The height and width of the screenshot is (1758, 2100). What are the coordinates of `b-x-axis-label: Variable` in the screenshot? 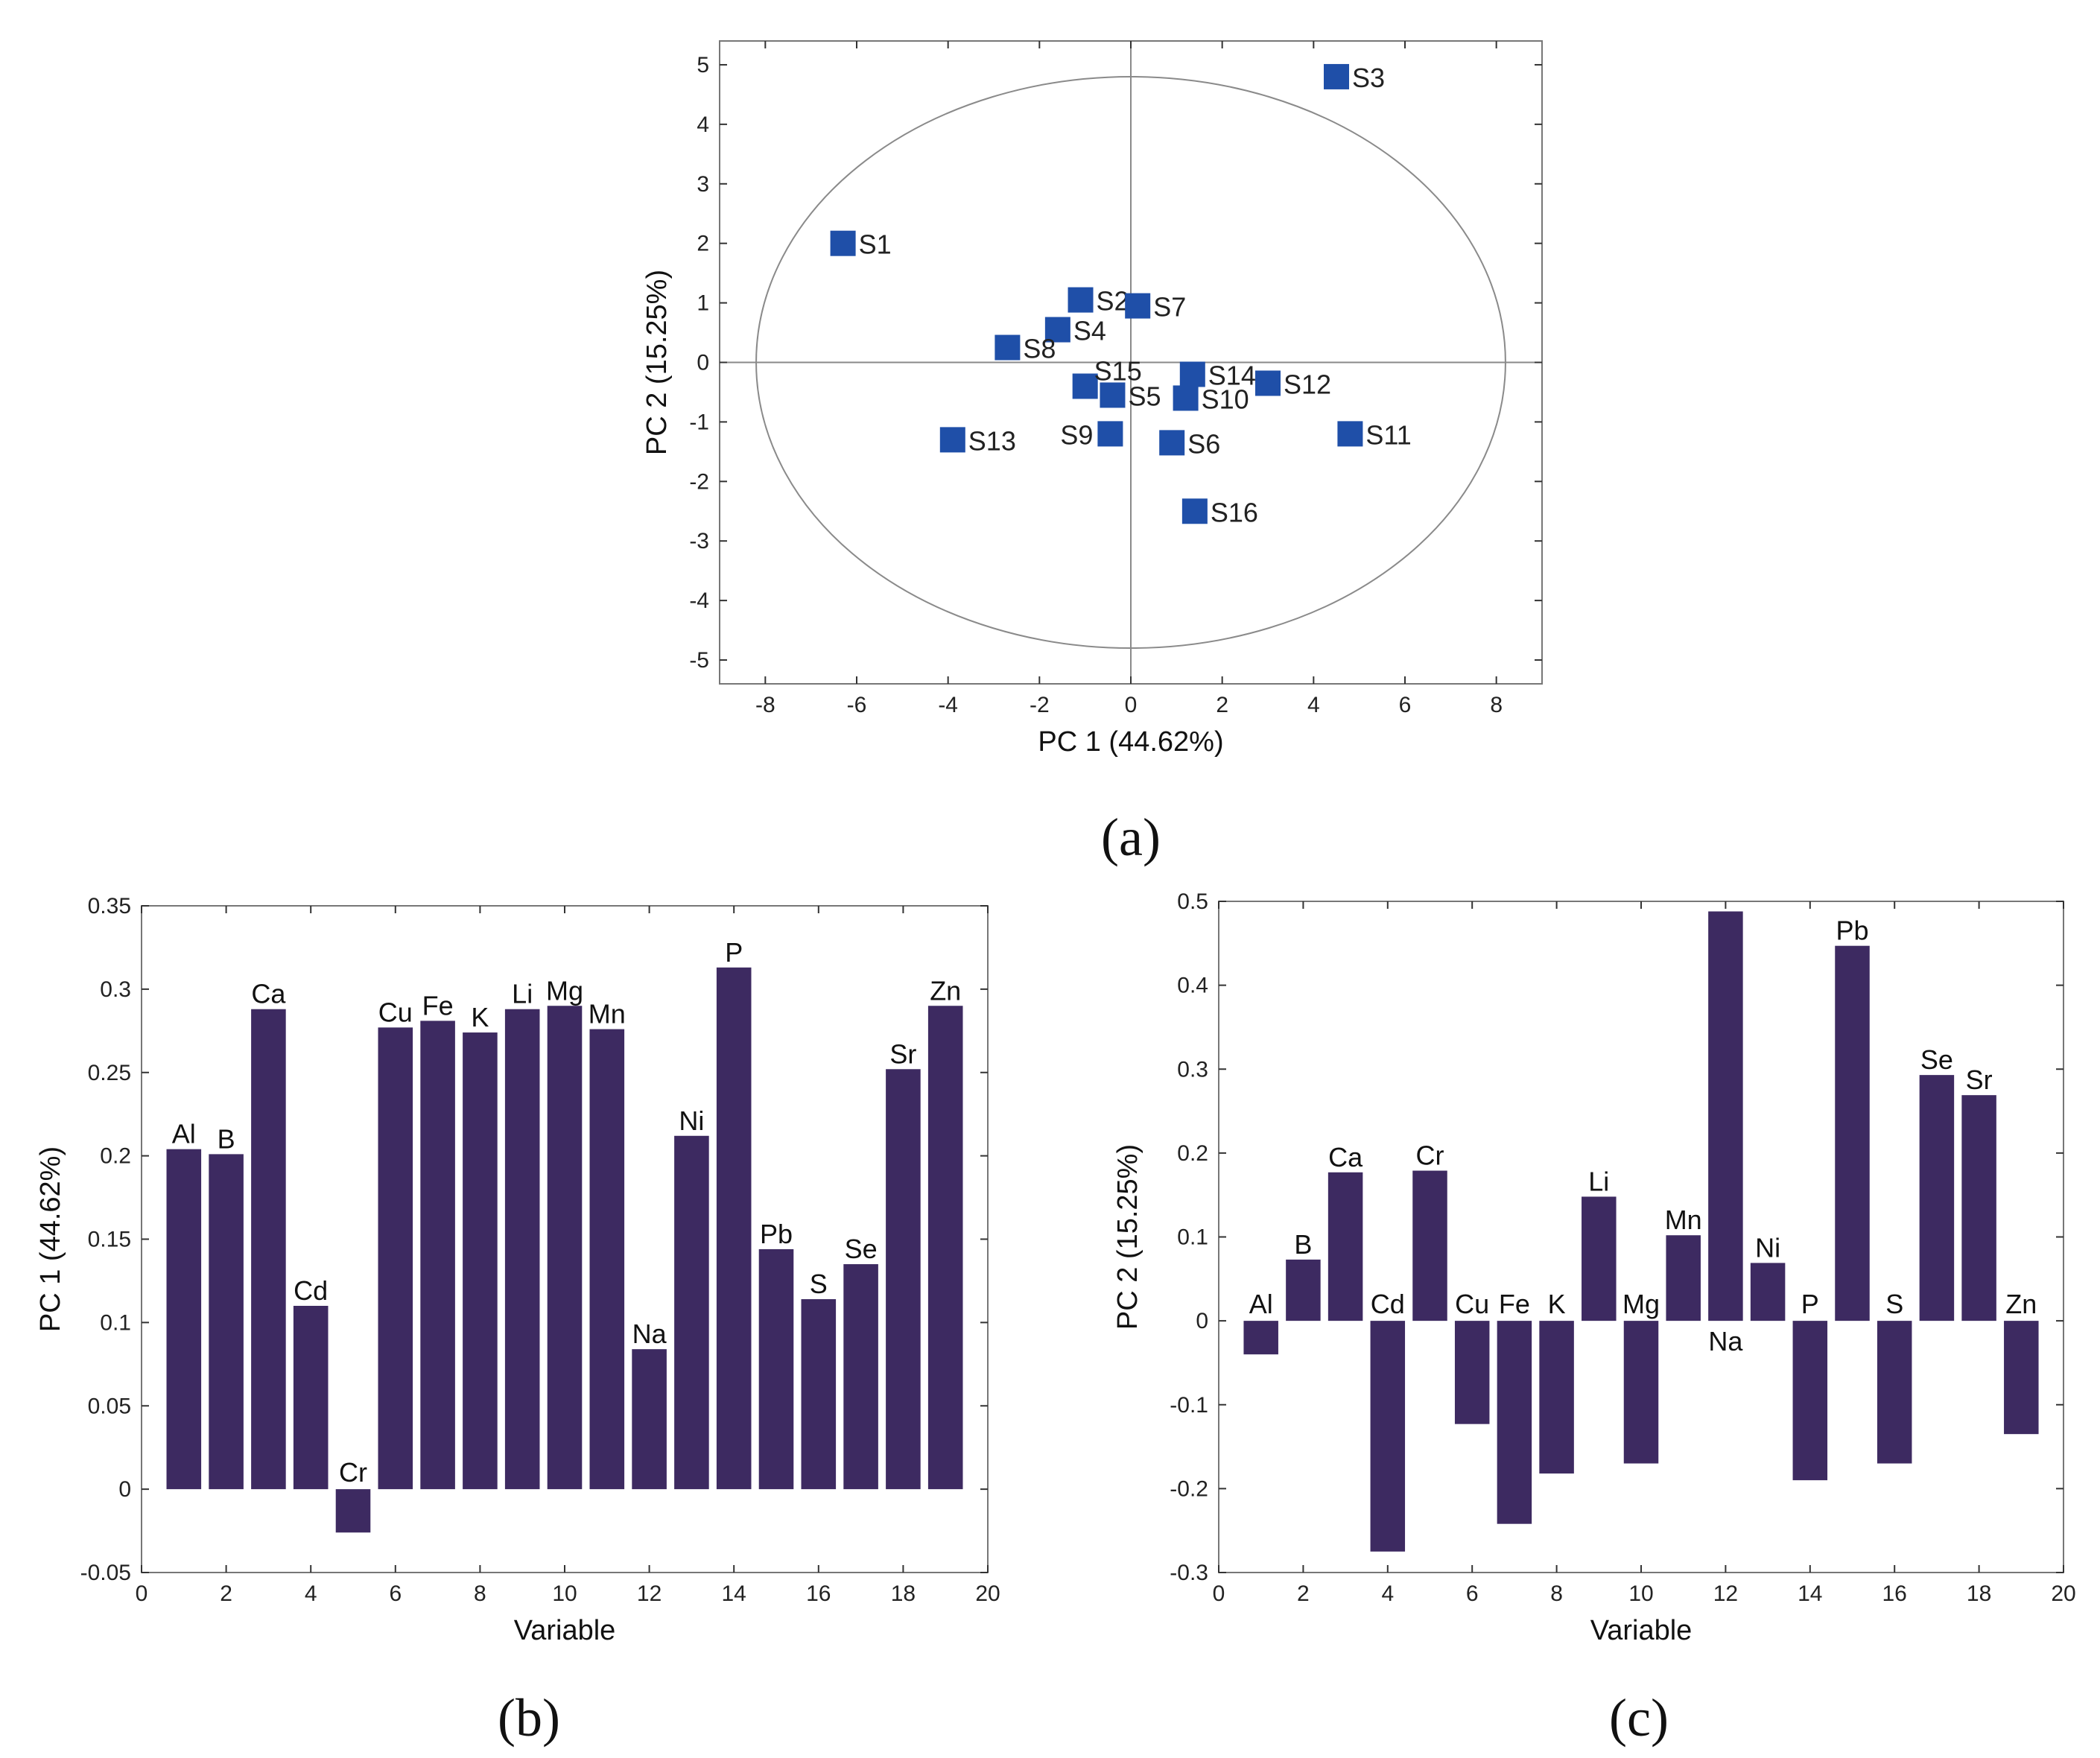 It's located at (565, 1630).